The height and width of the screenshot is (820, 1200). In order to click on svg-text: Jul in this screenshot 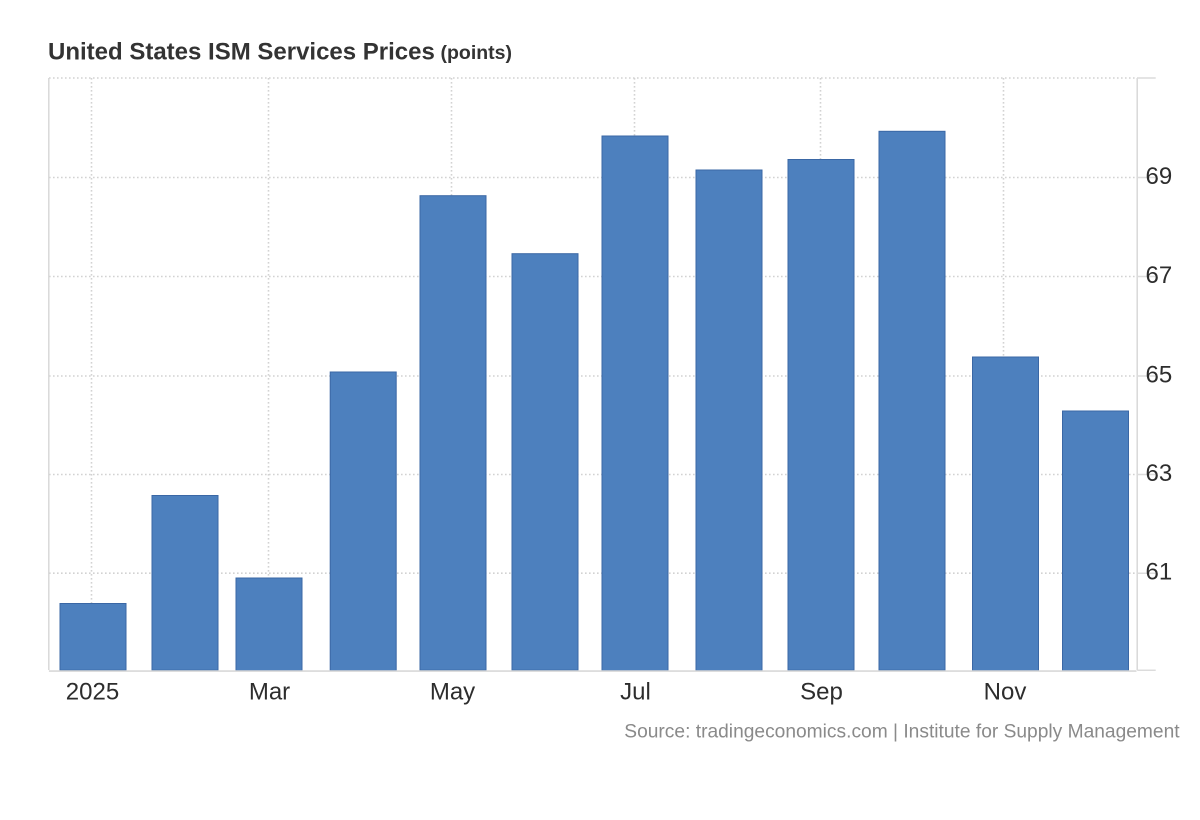, I will do `click(635, 692)`.